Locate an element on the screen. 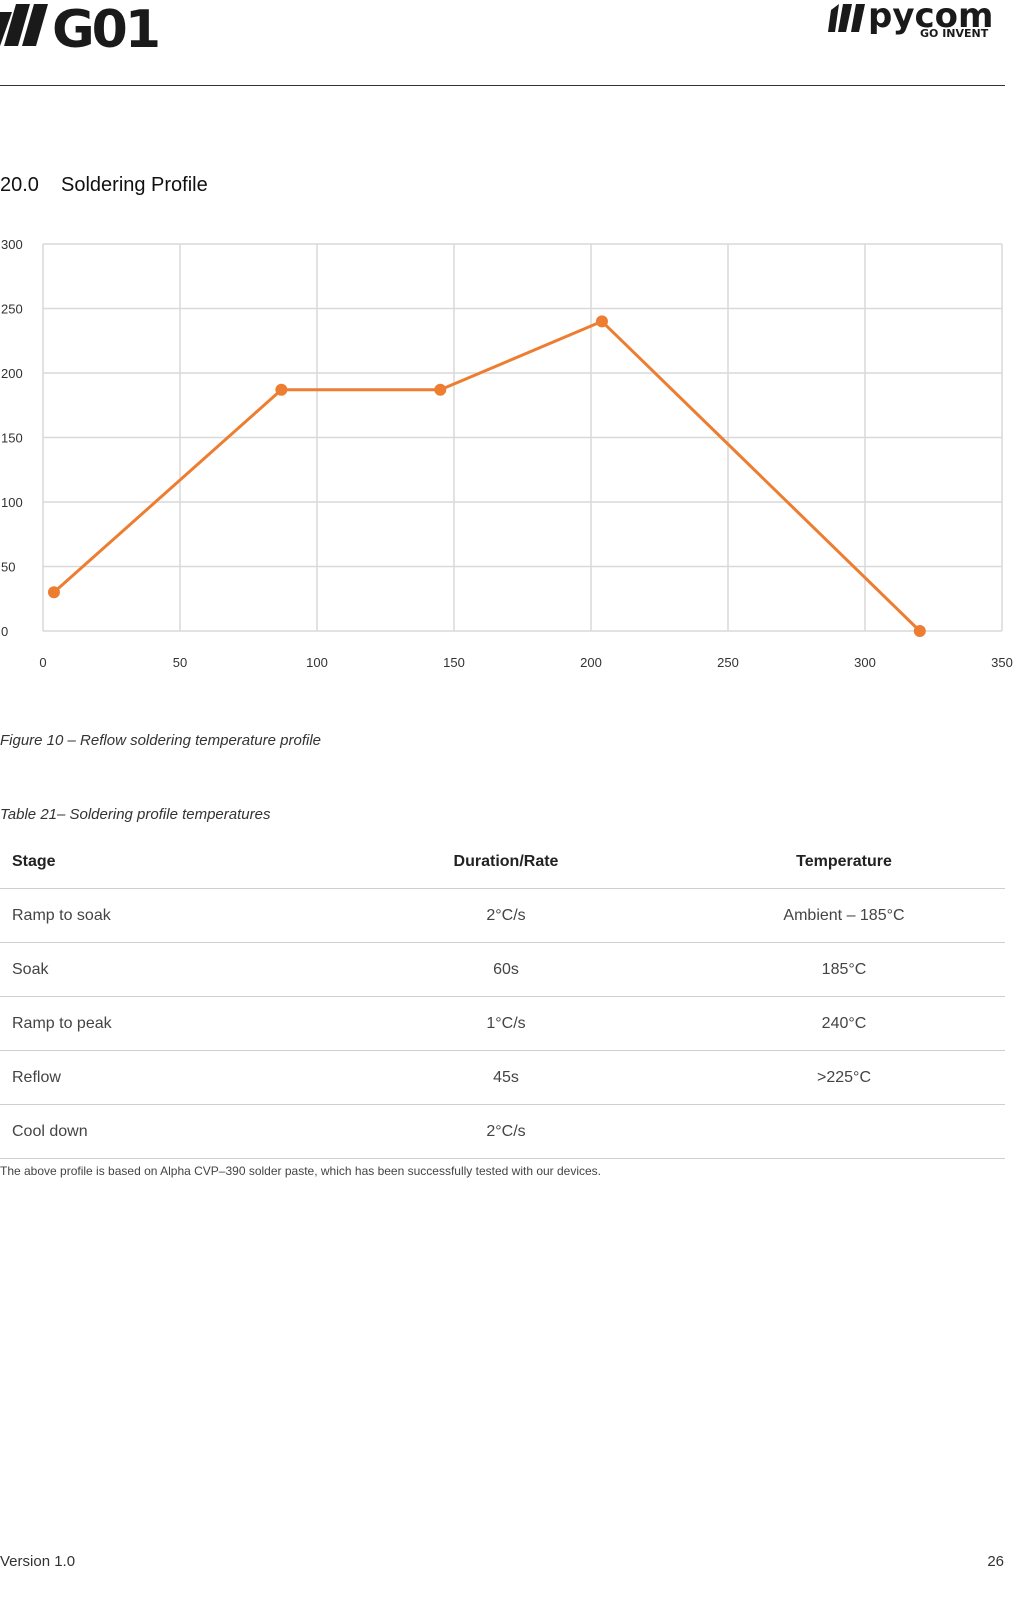 The image size is (1034, 1599). cell-temperature: 240°C is located at coordinates (844, 1023).